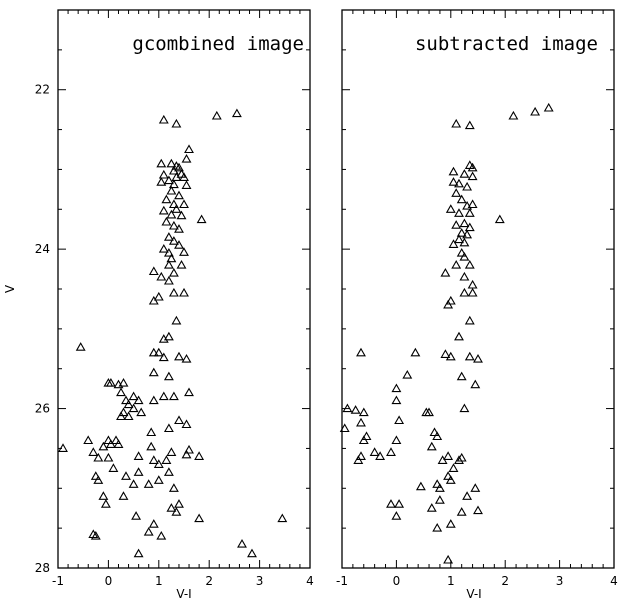 The height and width of the screenshot is (605, 618). What do you see at coordinates (10, 288) in the screenshot?
I see `y-axis-label: V` at bounding box center [10, 288].